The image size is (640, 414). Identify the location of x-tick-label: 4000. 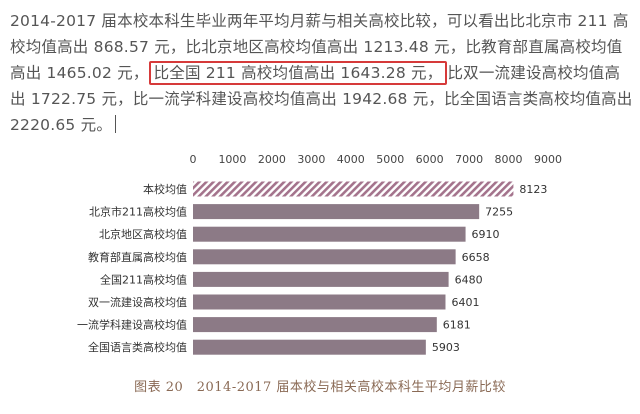
(351, 159).